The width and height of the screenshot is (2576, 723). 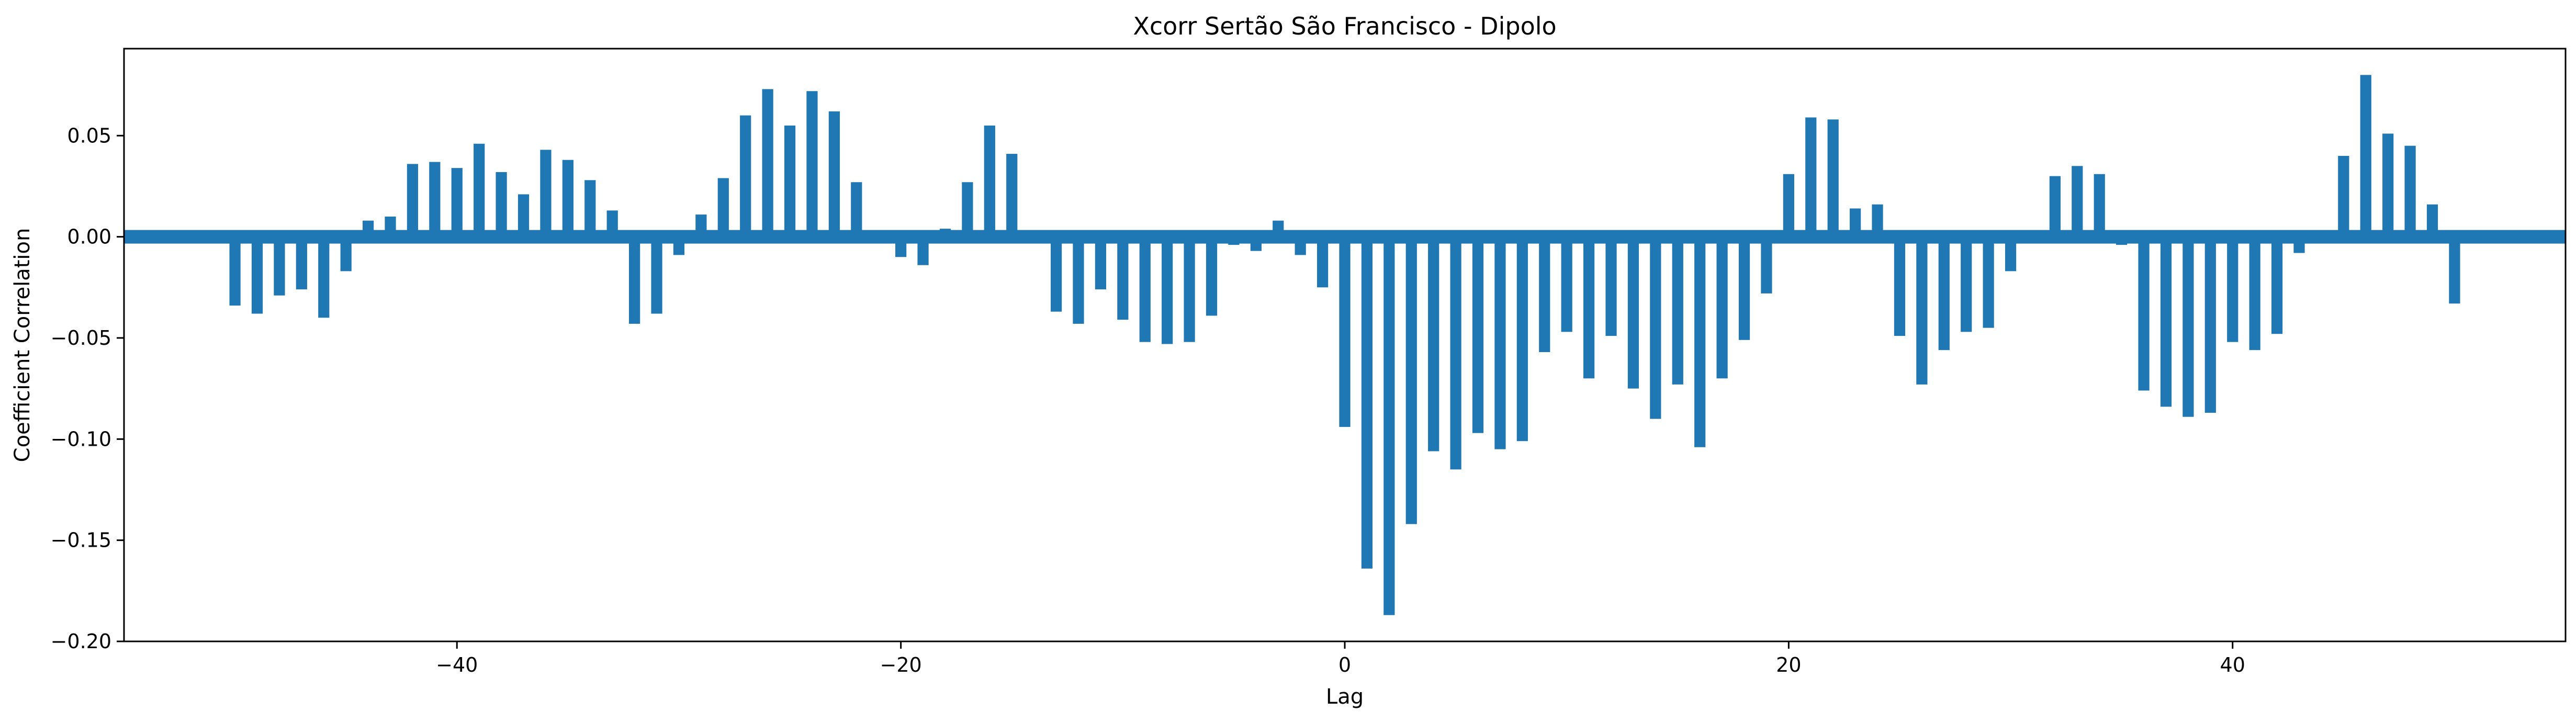 I want to click on y-tick-label: −0.15, so click(x=81, y=541).